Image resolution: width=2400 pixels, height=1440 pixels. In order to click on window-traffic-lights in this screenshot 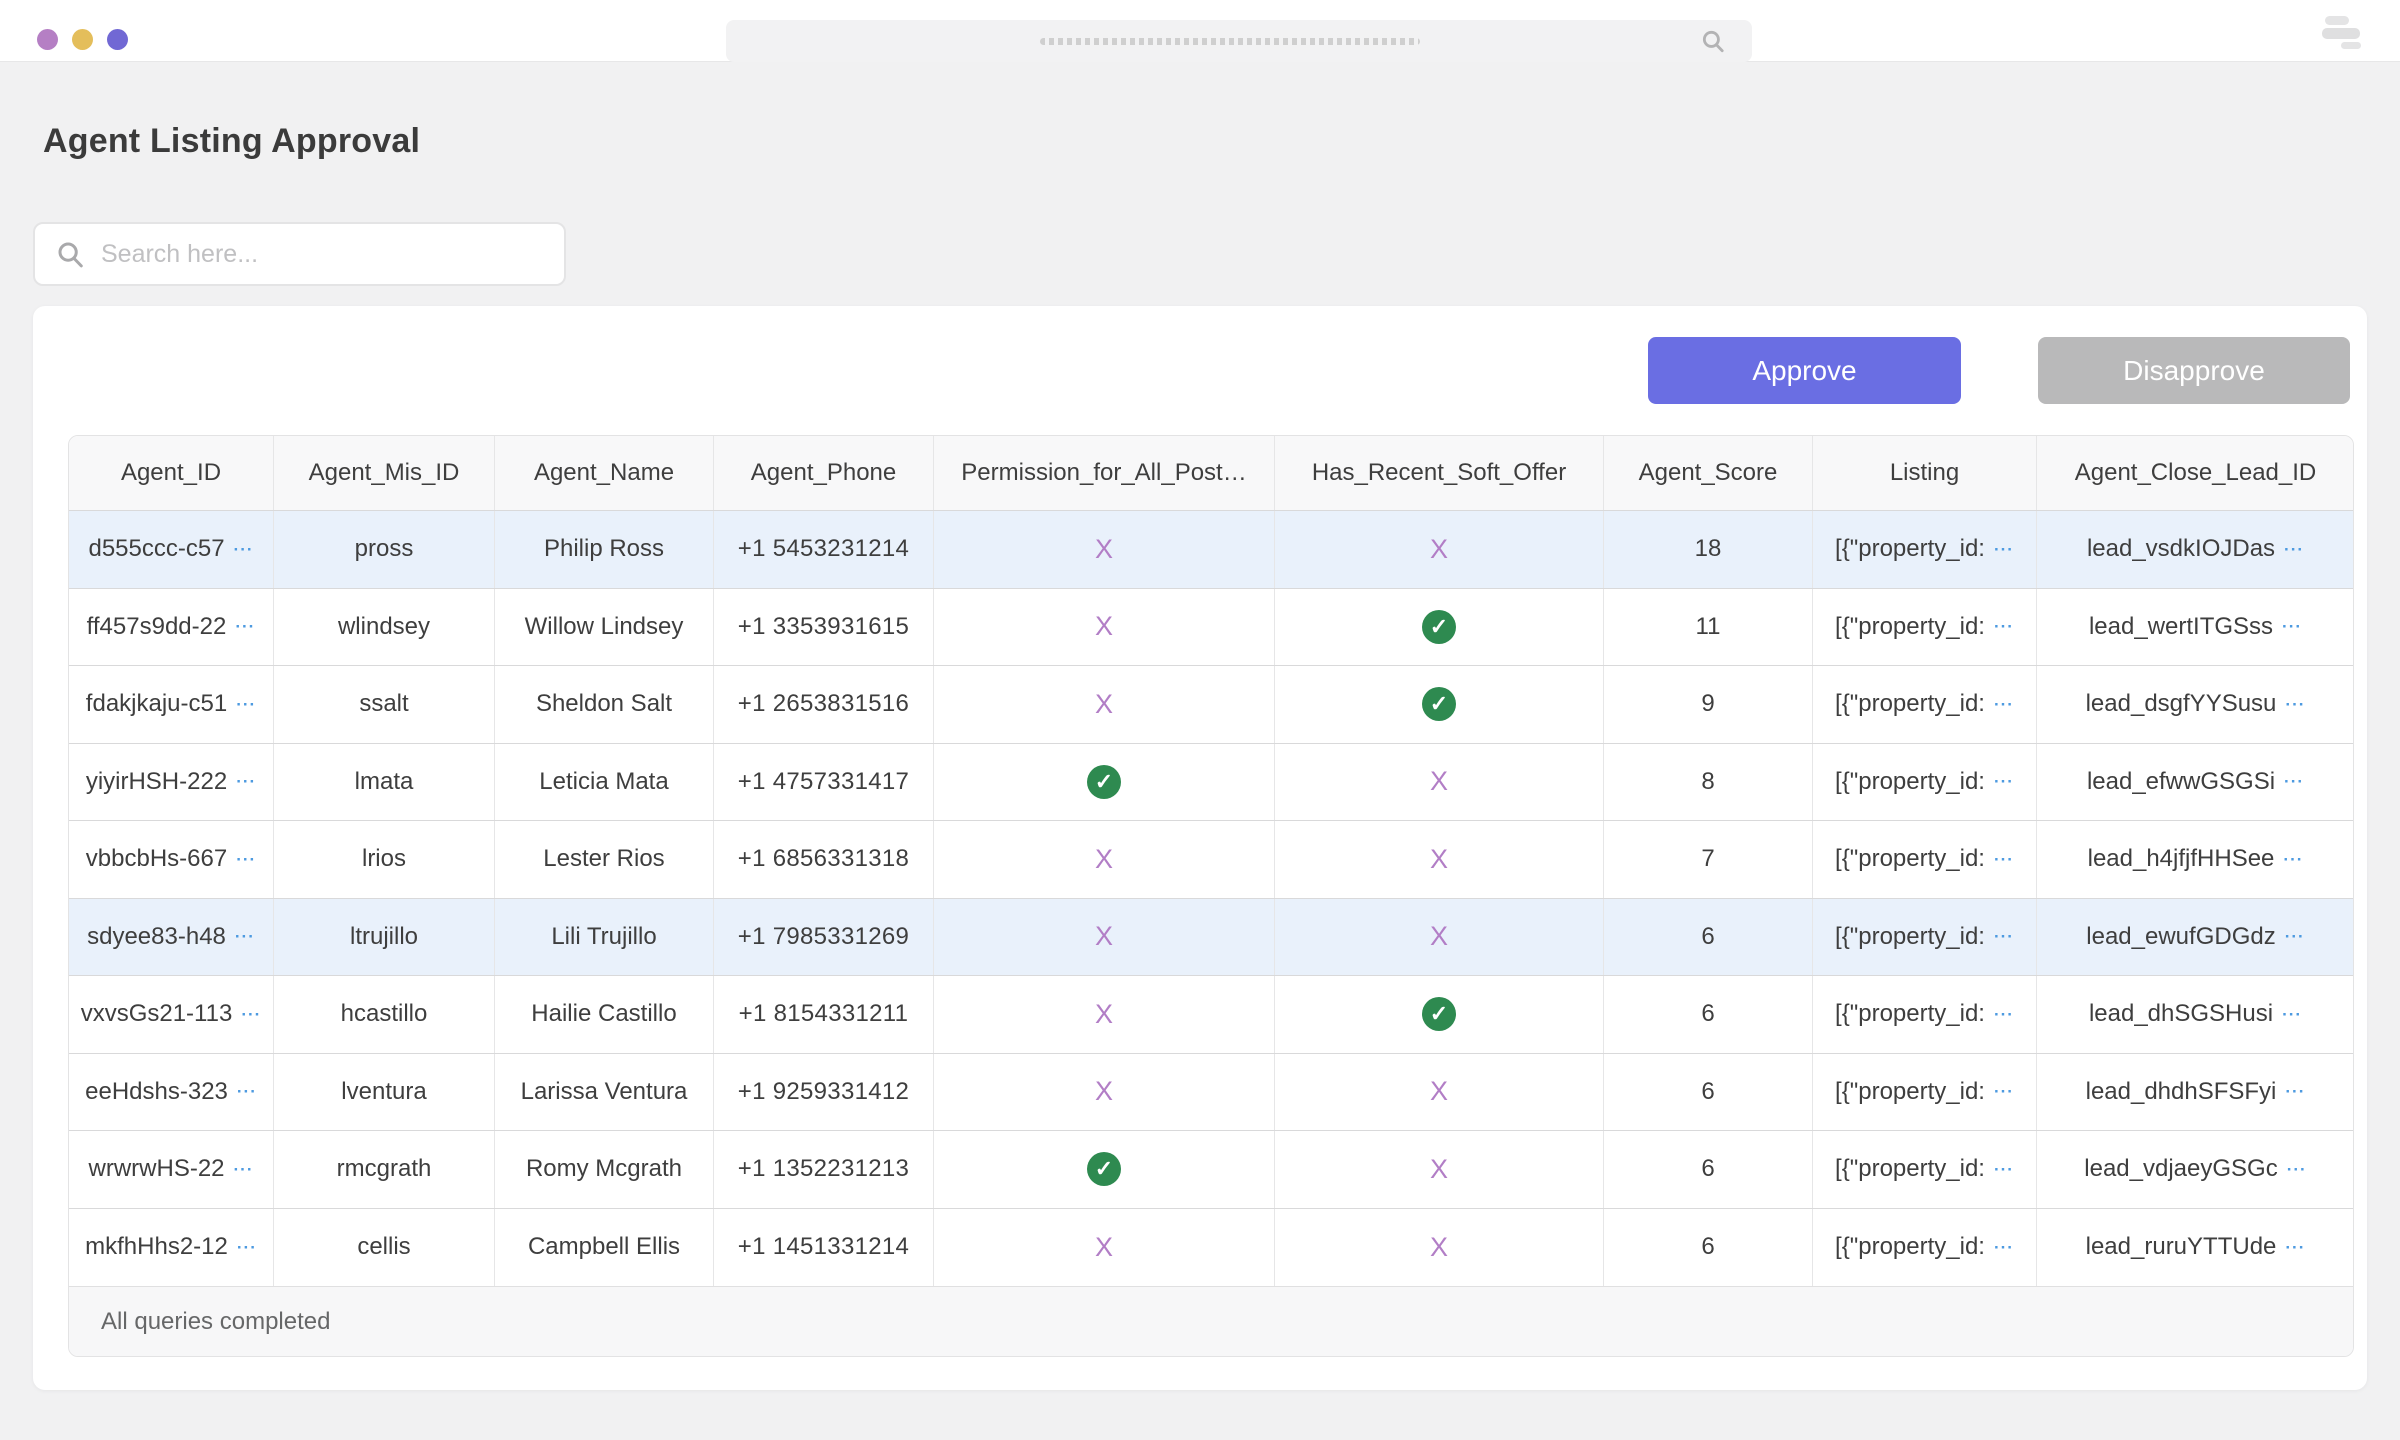, I will do `click(82, 39)`.